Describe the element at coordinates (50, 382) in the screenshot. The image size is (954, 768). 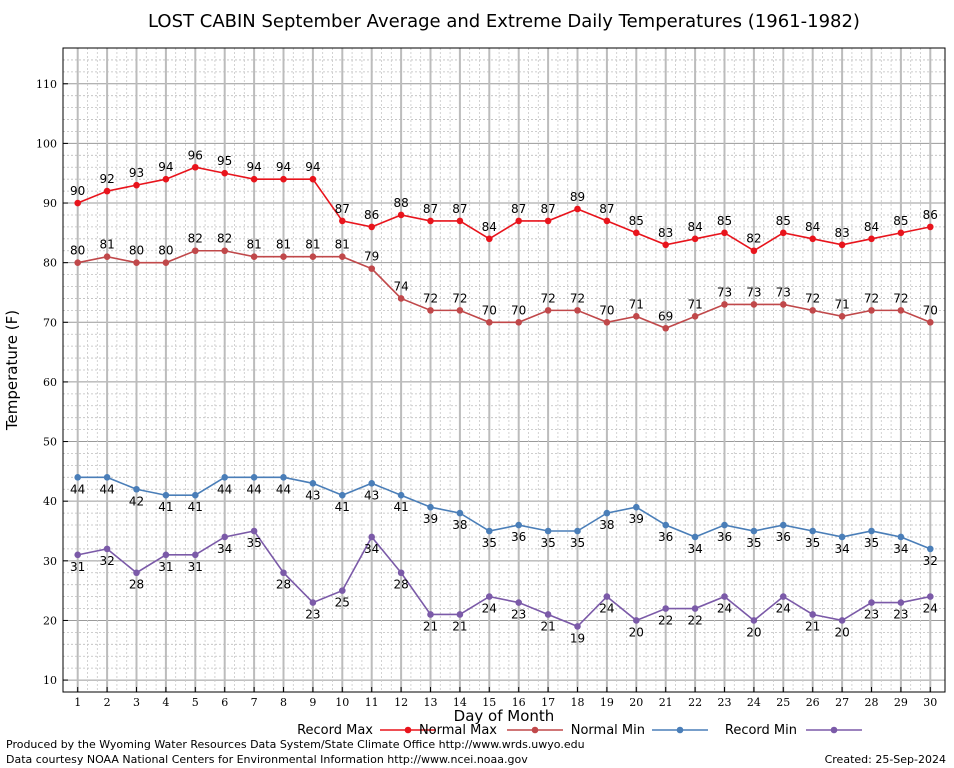
I see `y-tick-label: 60` at that location.